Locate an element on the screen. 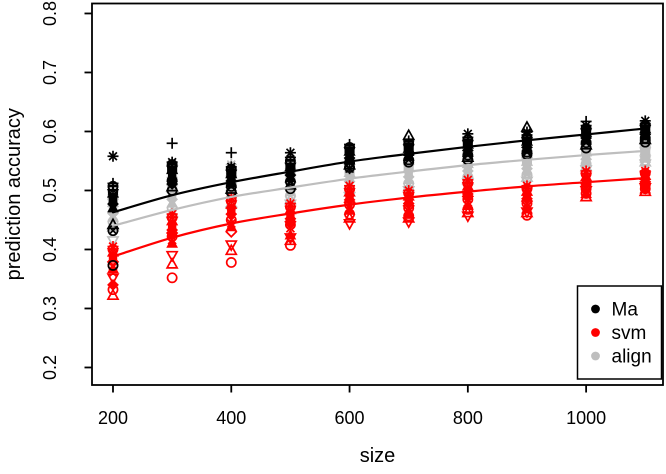 The width and height of the screenshot is (666, 474). legend-marker-align is located at coordinates (595, 356).